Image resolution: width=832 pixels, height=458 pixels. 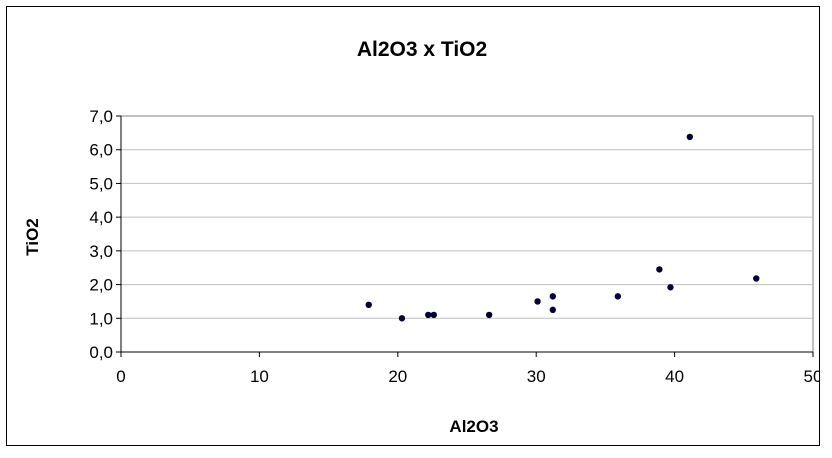 What do you see at coordinates (101, 318) in the screenshot?
I see `y-tick-label: 1,0` at bounding box center [101, 318].